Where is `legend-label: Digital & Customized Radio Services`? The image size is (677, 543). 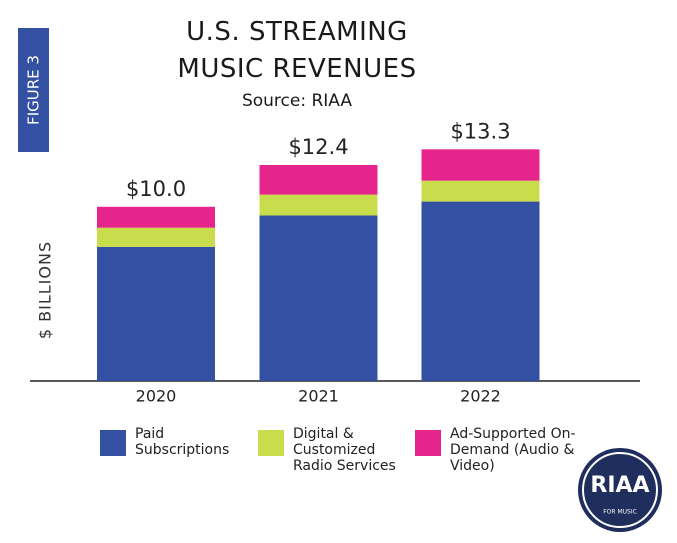
legend-label: Digital & Customized Radio Services is located at coordinates (344, 450).